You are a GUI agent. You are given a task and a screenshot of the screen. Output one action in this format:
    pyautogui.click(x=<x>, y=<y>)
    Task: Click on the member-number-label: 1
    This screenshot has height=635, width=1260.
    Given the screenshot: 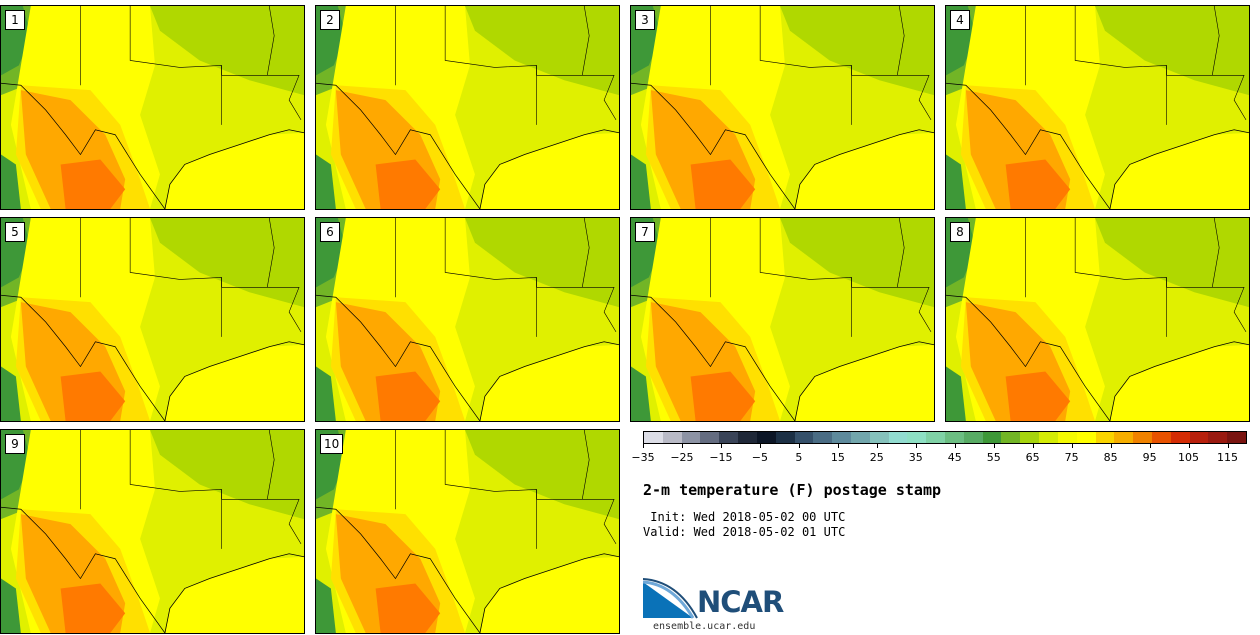 What is the action you would take?
    pyautogui.click(x=15, y=20)
    